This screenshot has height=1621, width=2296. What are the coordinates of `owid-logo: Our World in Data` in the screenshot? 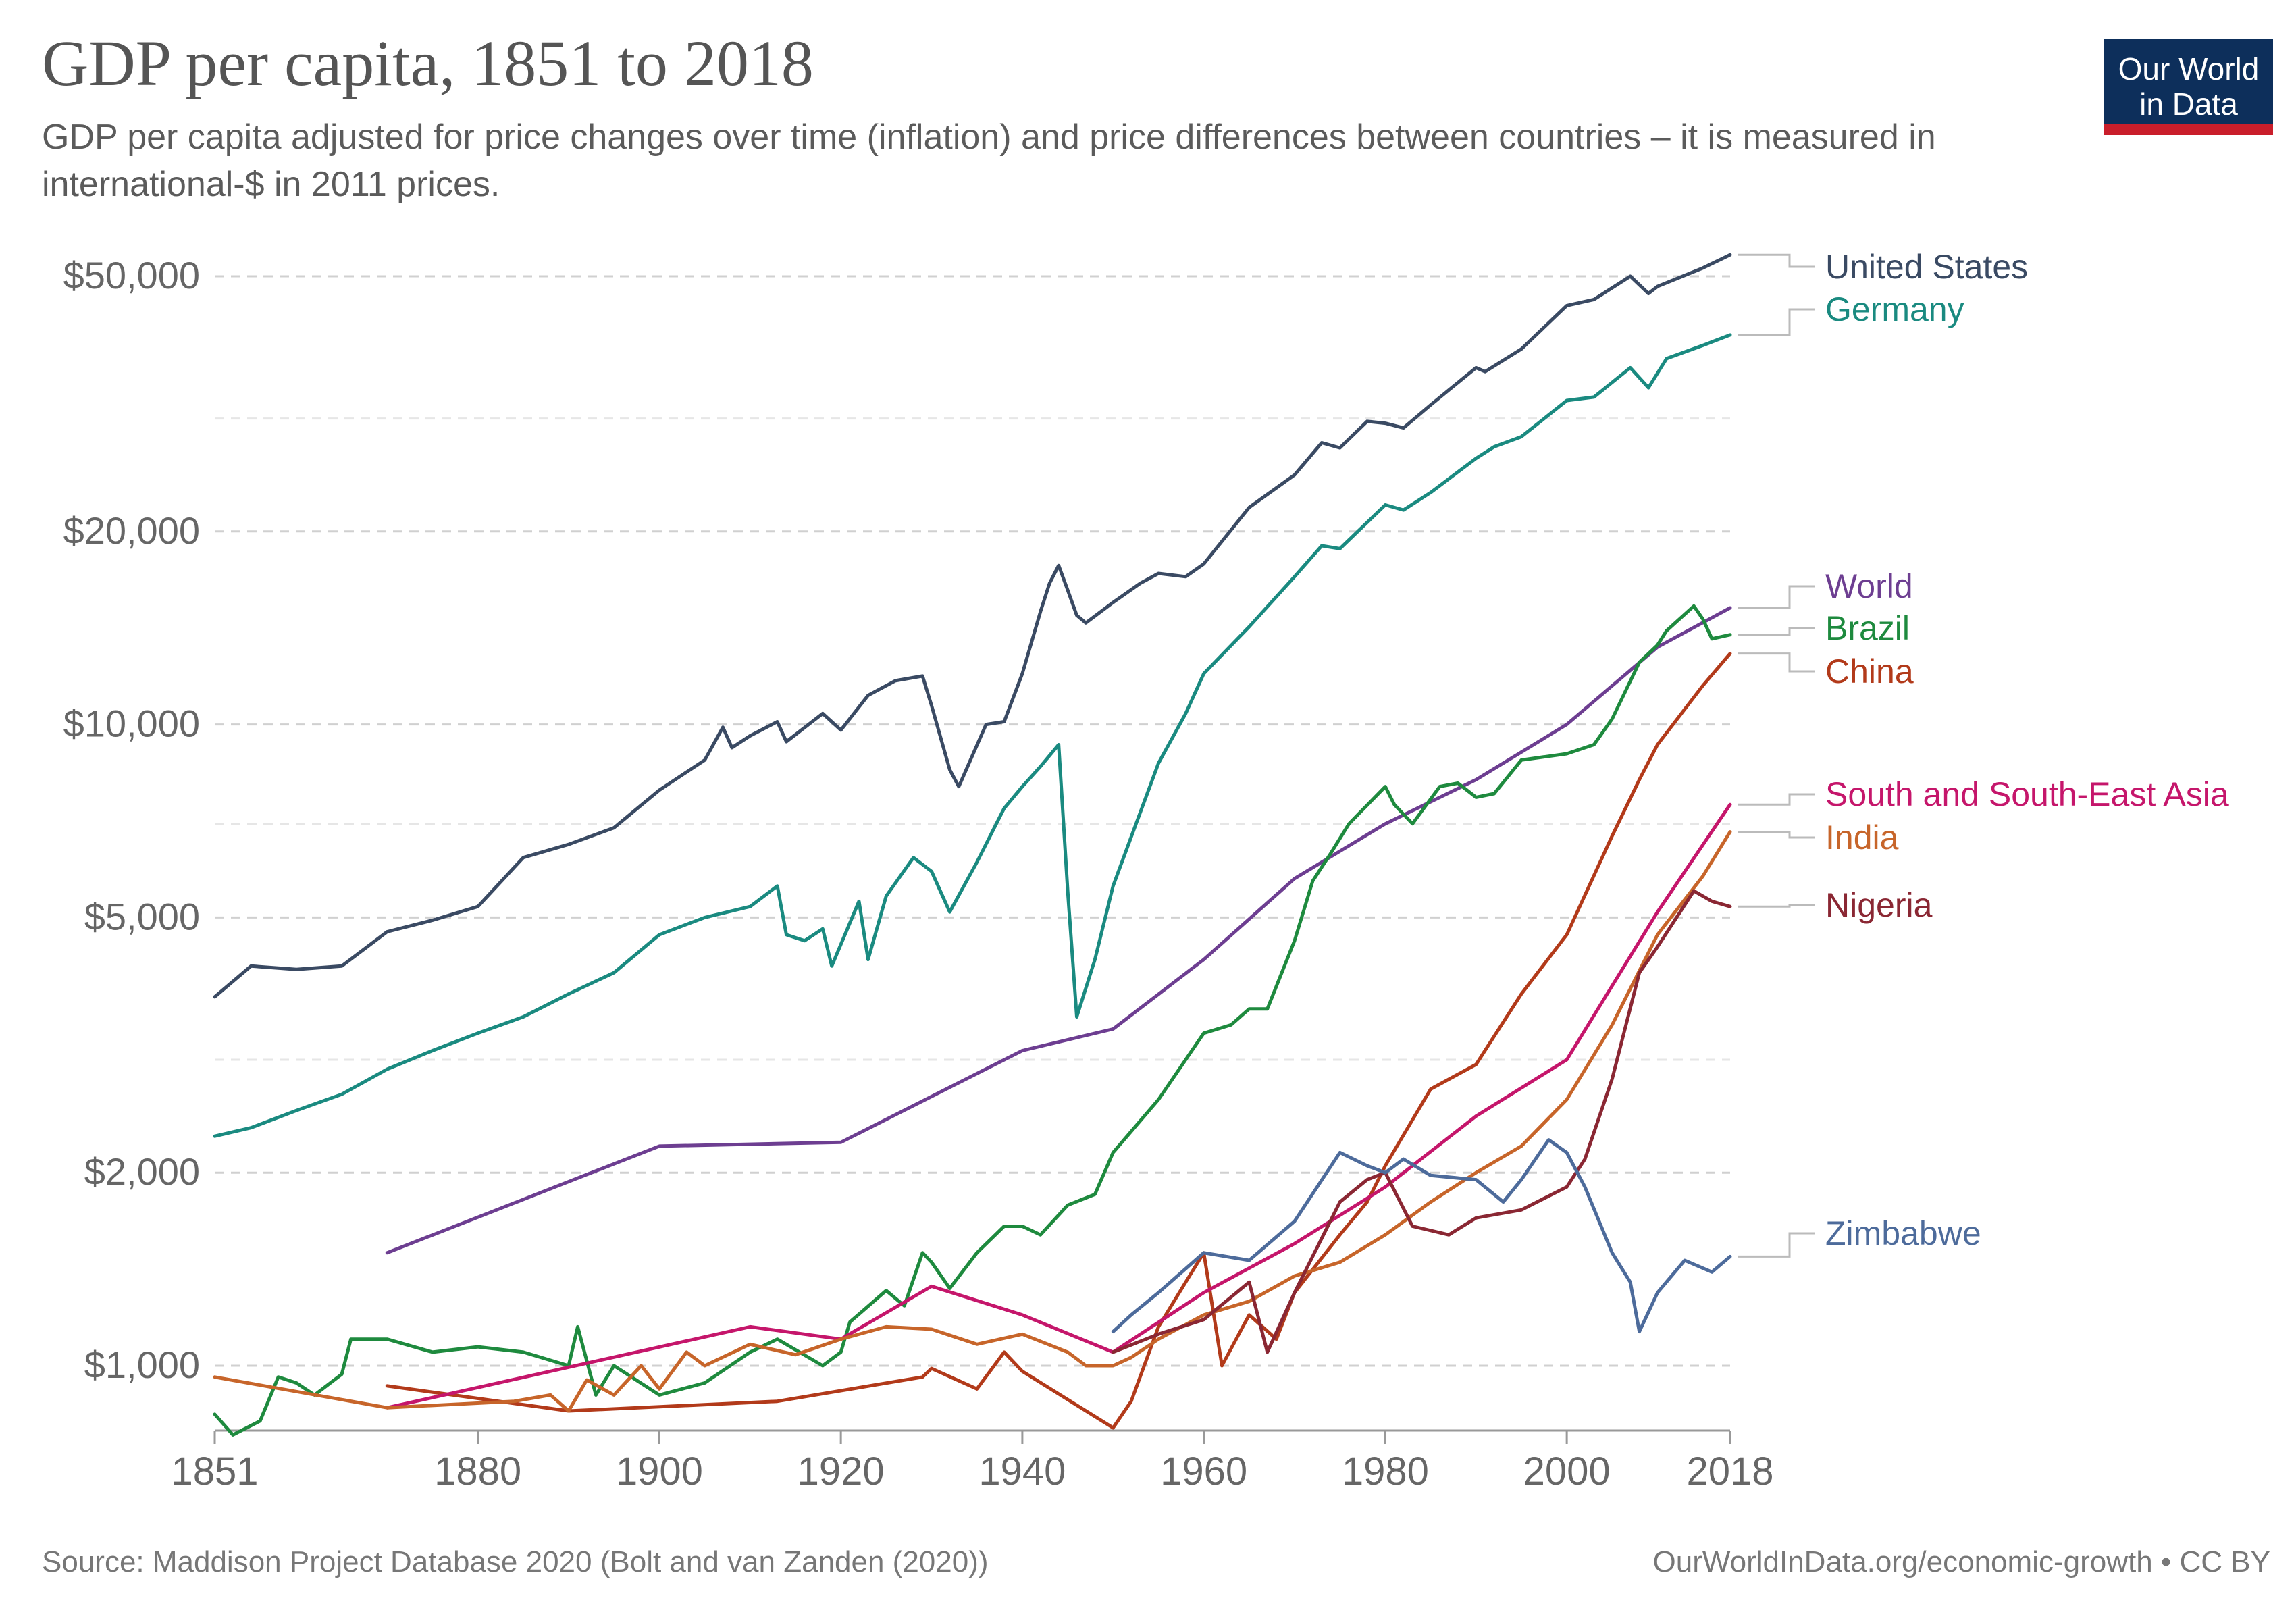 It's located at (2188, 87).